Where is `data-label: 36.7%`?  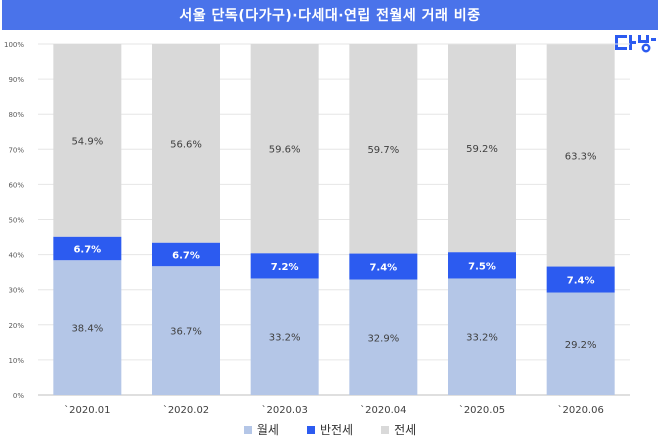 data-label: 36.7% is located at coordinates (186, 332).